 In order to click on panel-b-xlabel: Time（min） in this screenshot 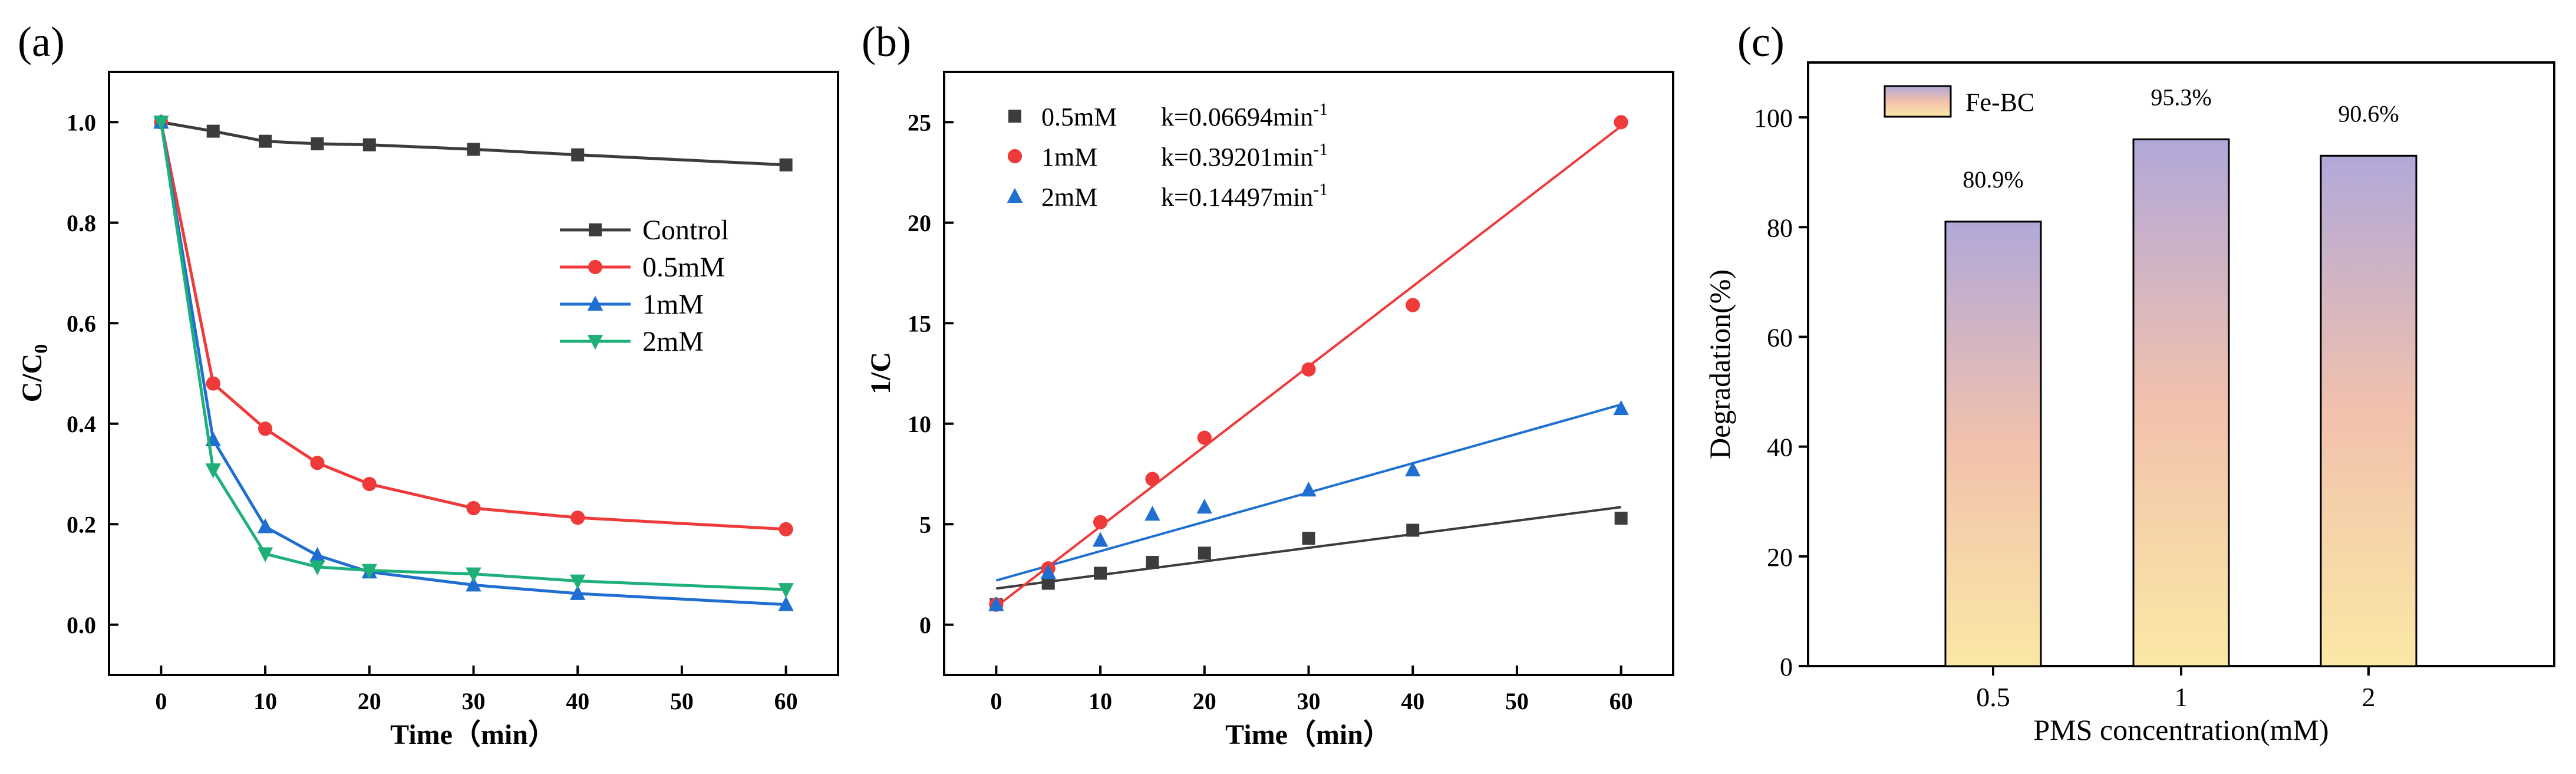, I will do `click(1308, 734)`.